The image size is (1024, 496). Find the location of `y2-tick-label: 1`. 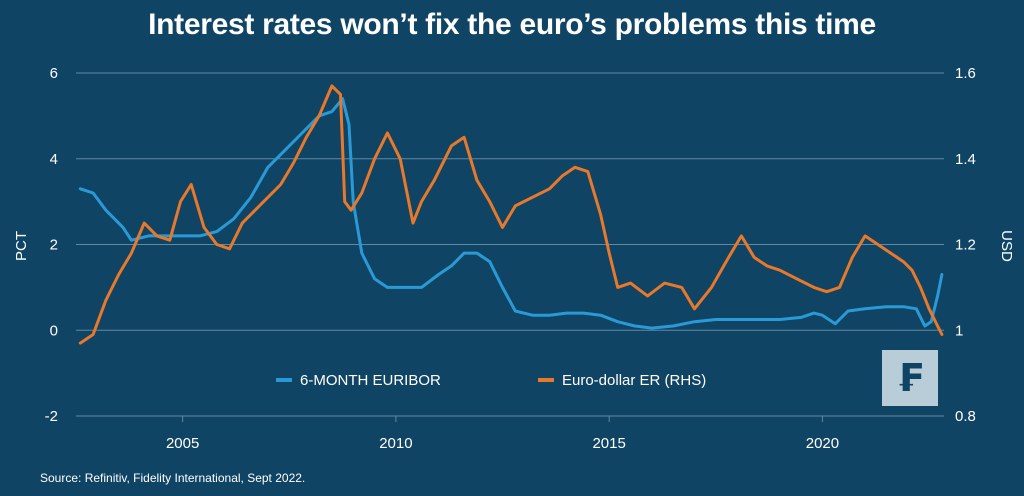

y2-tick-label: 1 is located at coordinates (959, 330).